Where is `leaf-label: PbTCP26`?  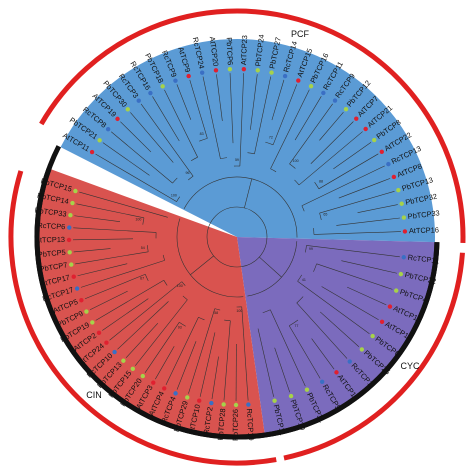 leaf-label: PbTCP26 is located at coordinates (235, 425).